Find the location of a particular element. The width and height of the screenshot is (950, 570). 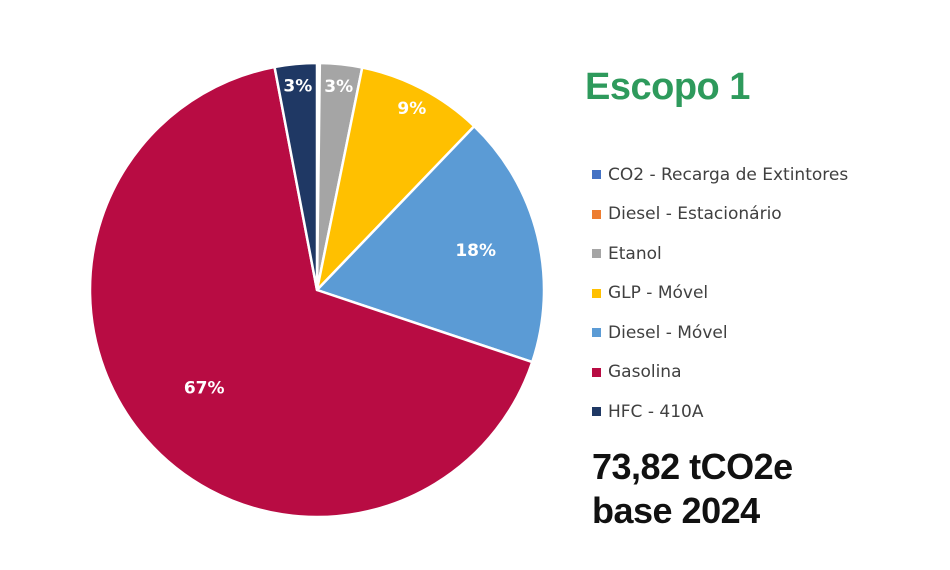

legend-item: Diesel - Estacionário is located at coordinates (720, 215).